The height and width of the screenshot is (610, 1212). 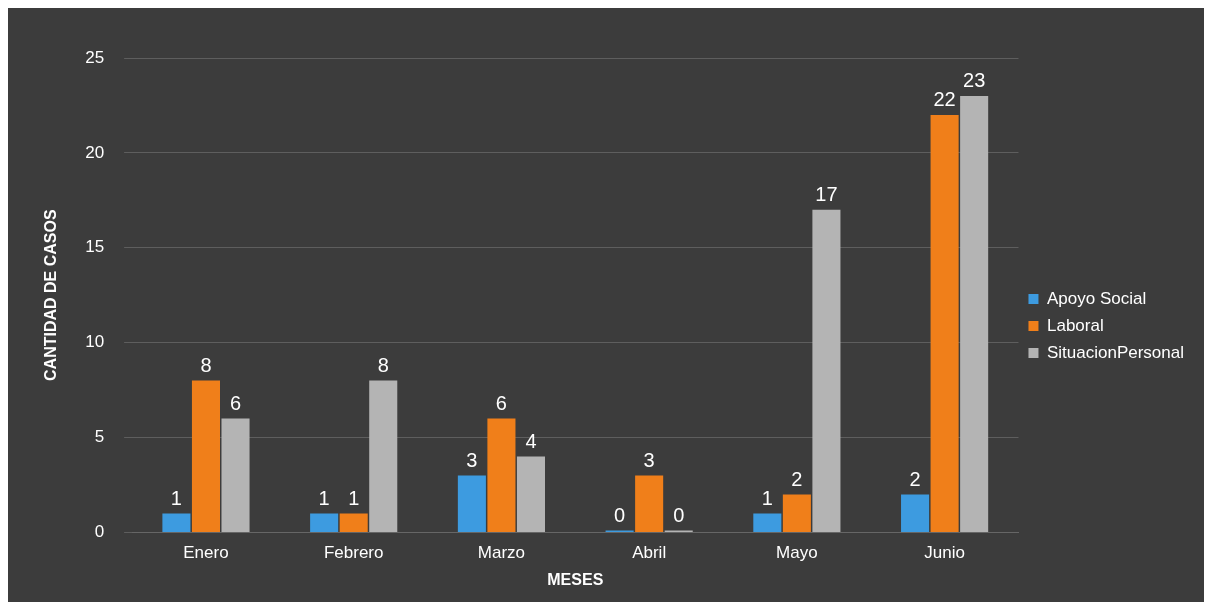 I want to click on data-label: 22, so click(x=944, y=99).